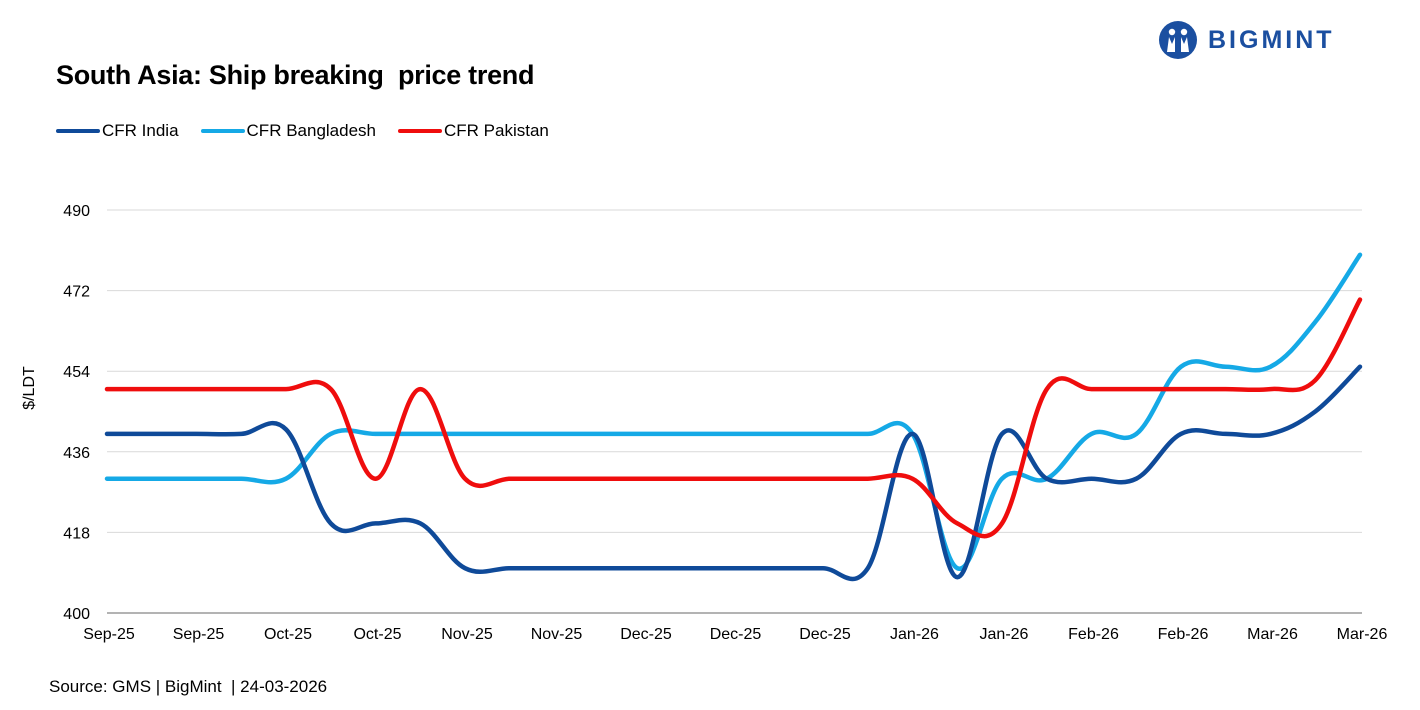  What do you see at coordinates (1178, 40) in the screenshot?
I see `bigmint-emblem-icon` at bounding box center [1178, 40].